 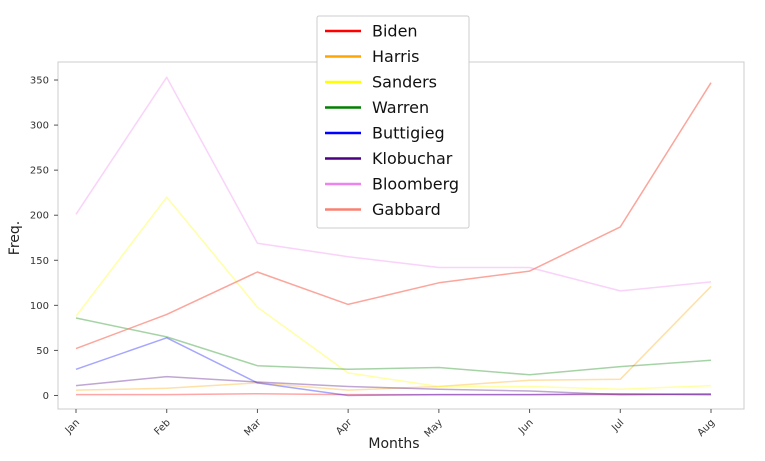 What do you see at coordinates (42, 351) in the screenshot?
I see `y-tick-label: 50` at bounding box center [42, 351].